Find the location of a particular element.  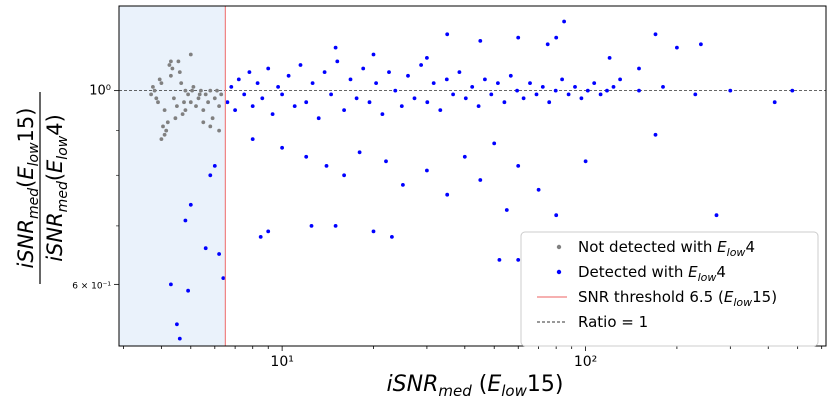

legend-label-ratio: Ratio = 1 is located at coordinates (613, 322).